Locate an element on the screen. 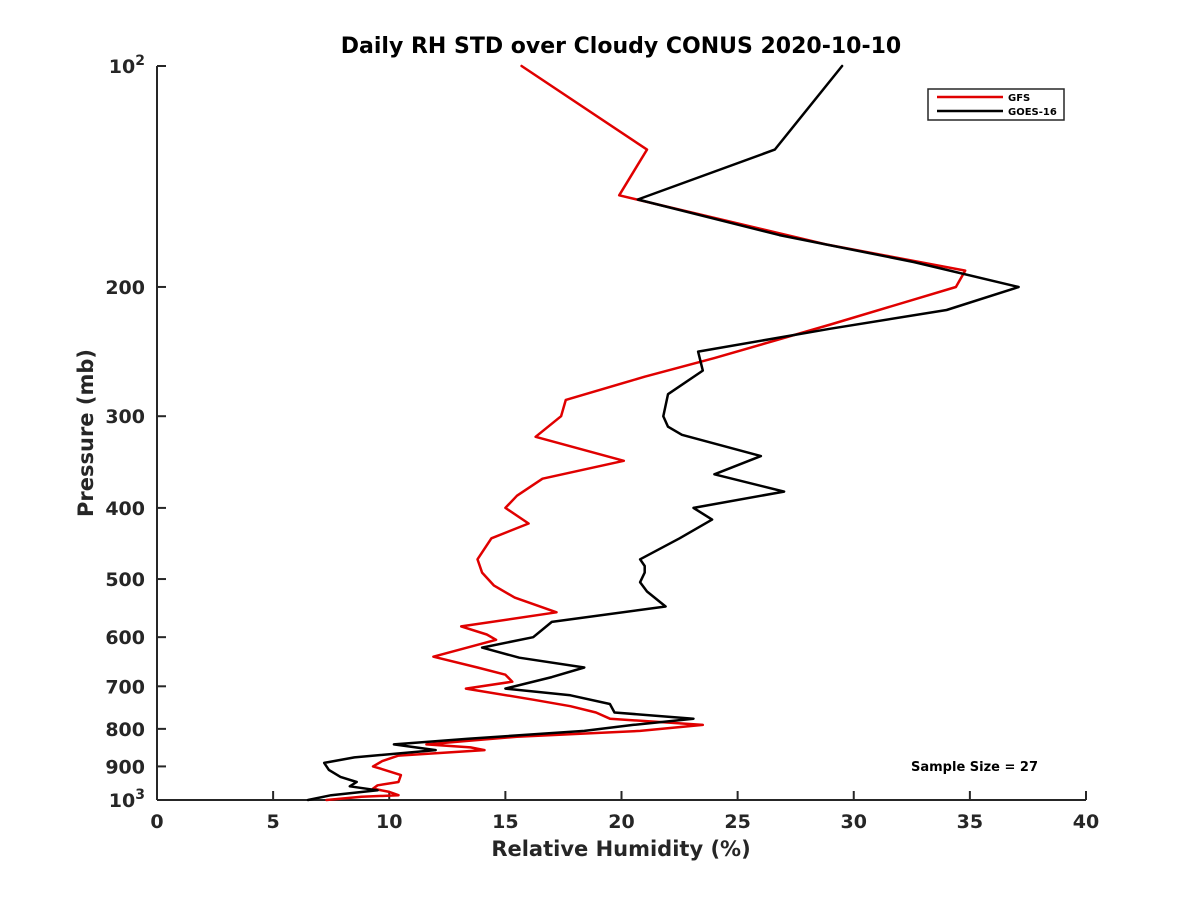  x-tick-label: 35 is located at coordinates (970, 822).